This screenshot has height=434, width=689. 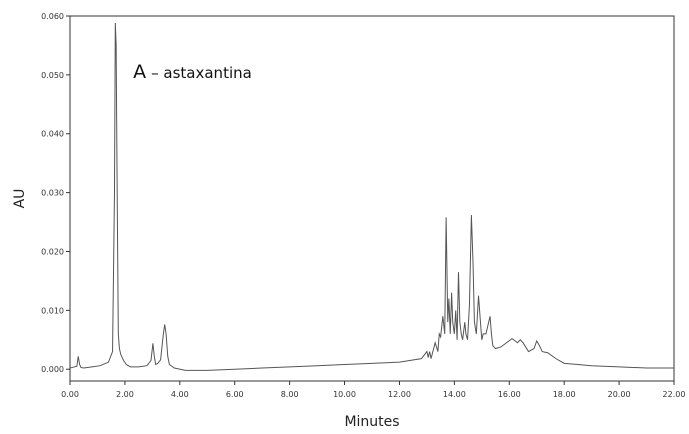 I want to click on x-tick-label: 0.00, so click(x=70, y=394).